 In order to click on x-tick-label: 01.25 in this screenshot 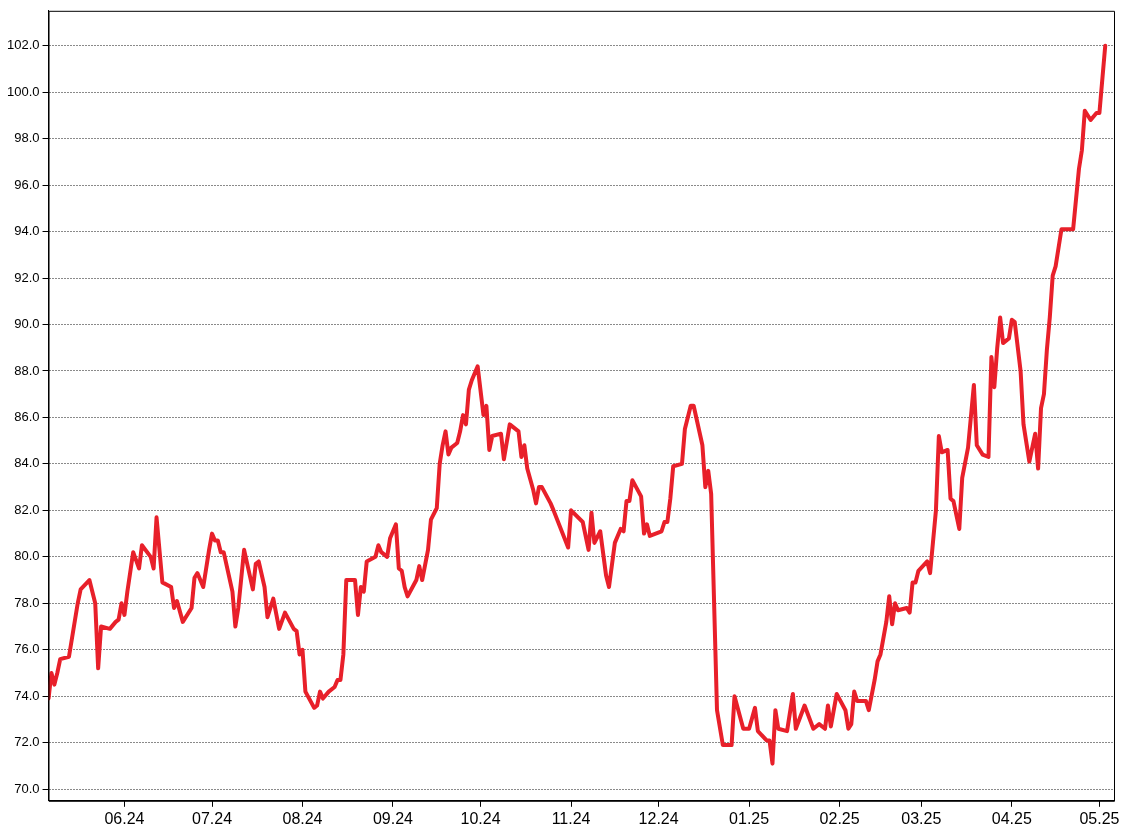, I will do `click(749, 818)`.